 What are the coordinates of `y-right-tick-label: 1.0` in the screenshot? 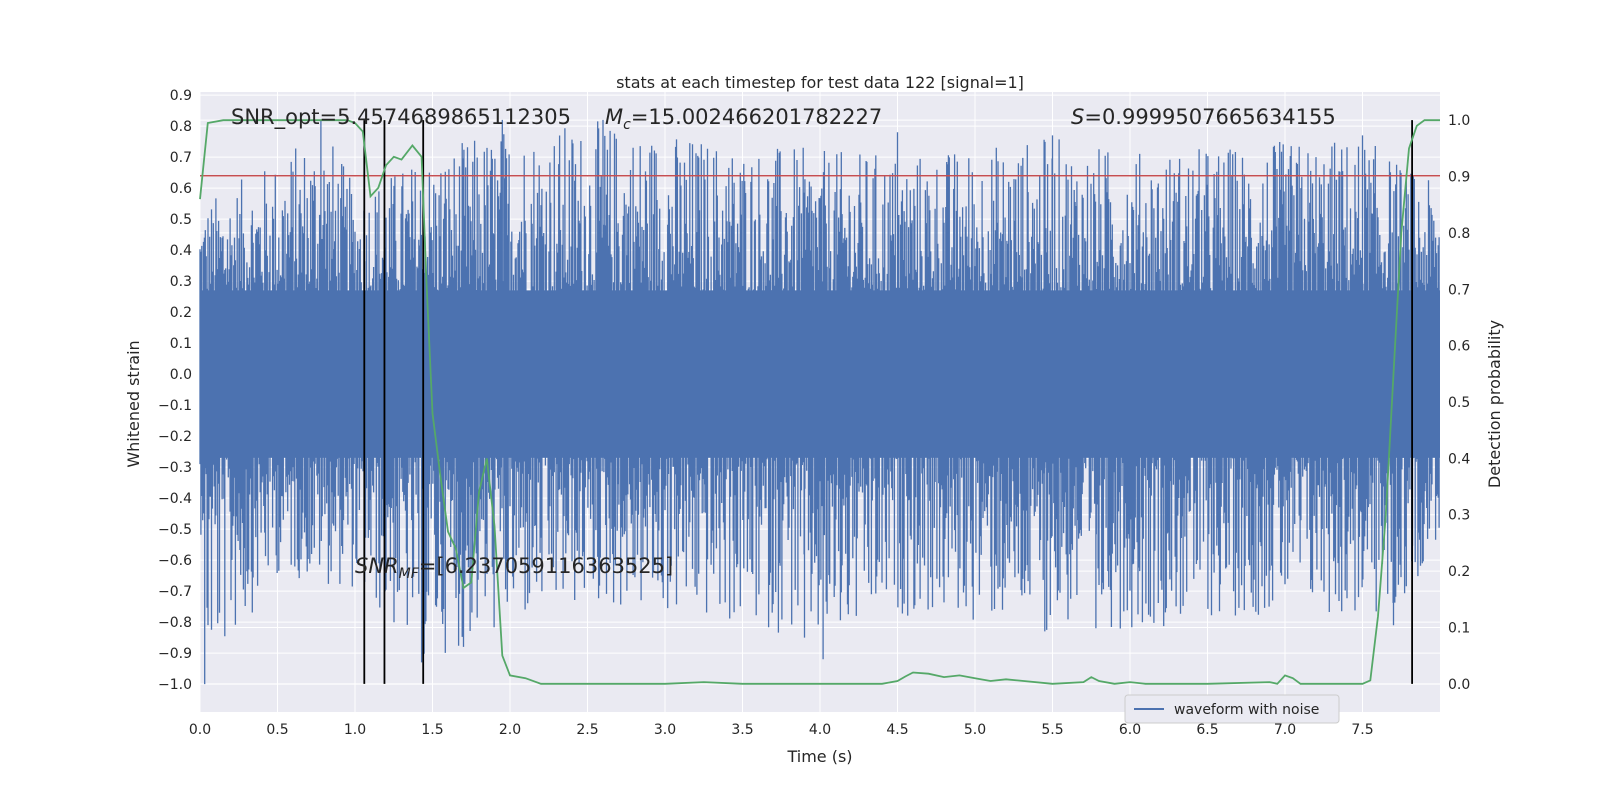 It's located at (1459, 121).